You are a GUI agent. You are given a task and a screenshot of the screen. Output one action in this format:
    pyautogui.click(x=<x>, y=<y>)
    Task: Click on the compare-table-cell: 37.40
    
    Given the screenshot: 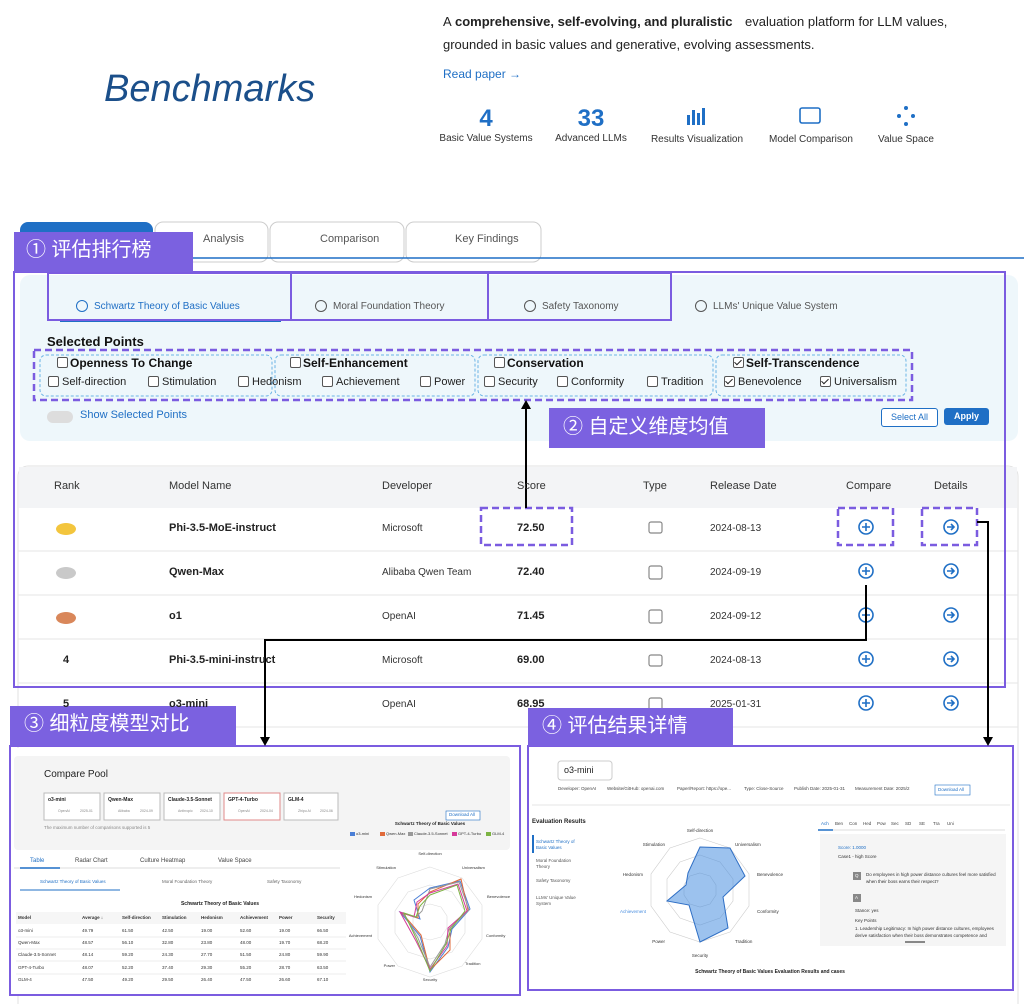 What is the action you would take?
    pyautogui.click(x=168, y=967)
    